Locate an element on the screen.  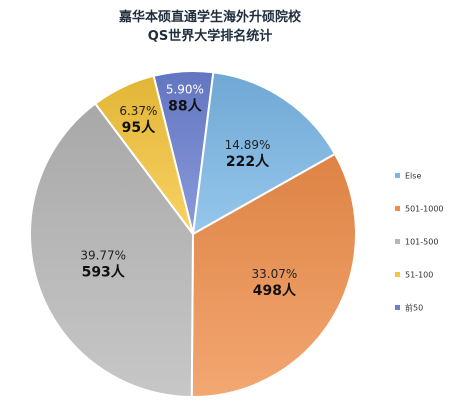
legend-label: 51-100 is located at coordinates (419, 275).